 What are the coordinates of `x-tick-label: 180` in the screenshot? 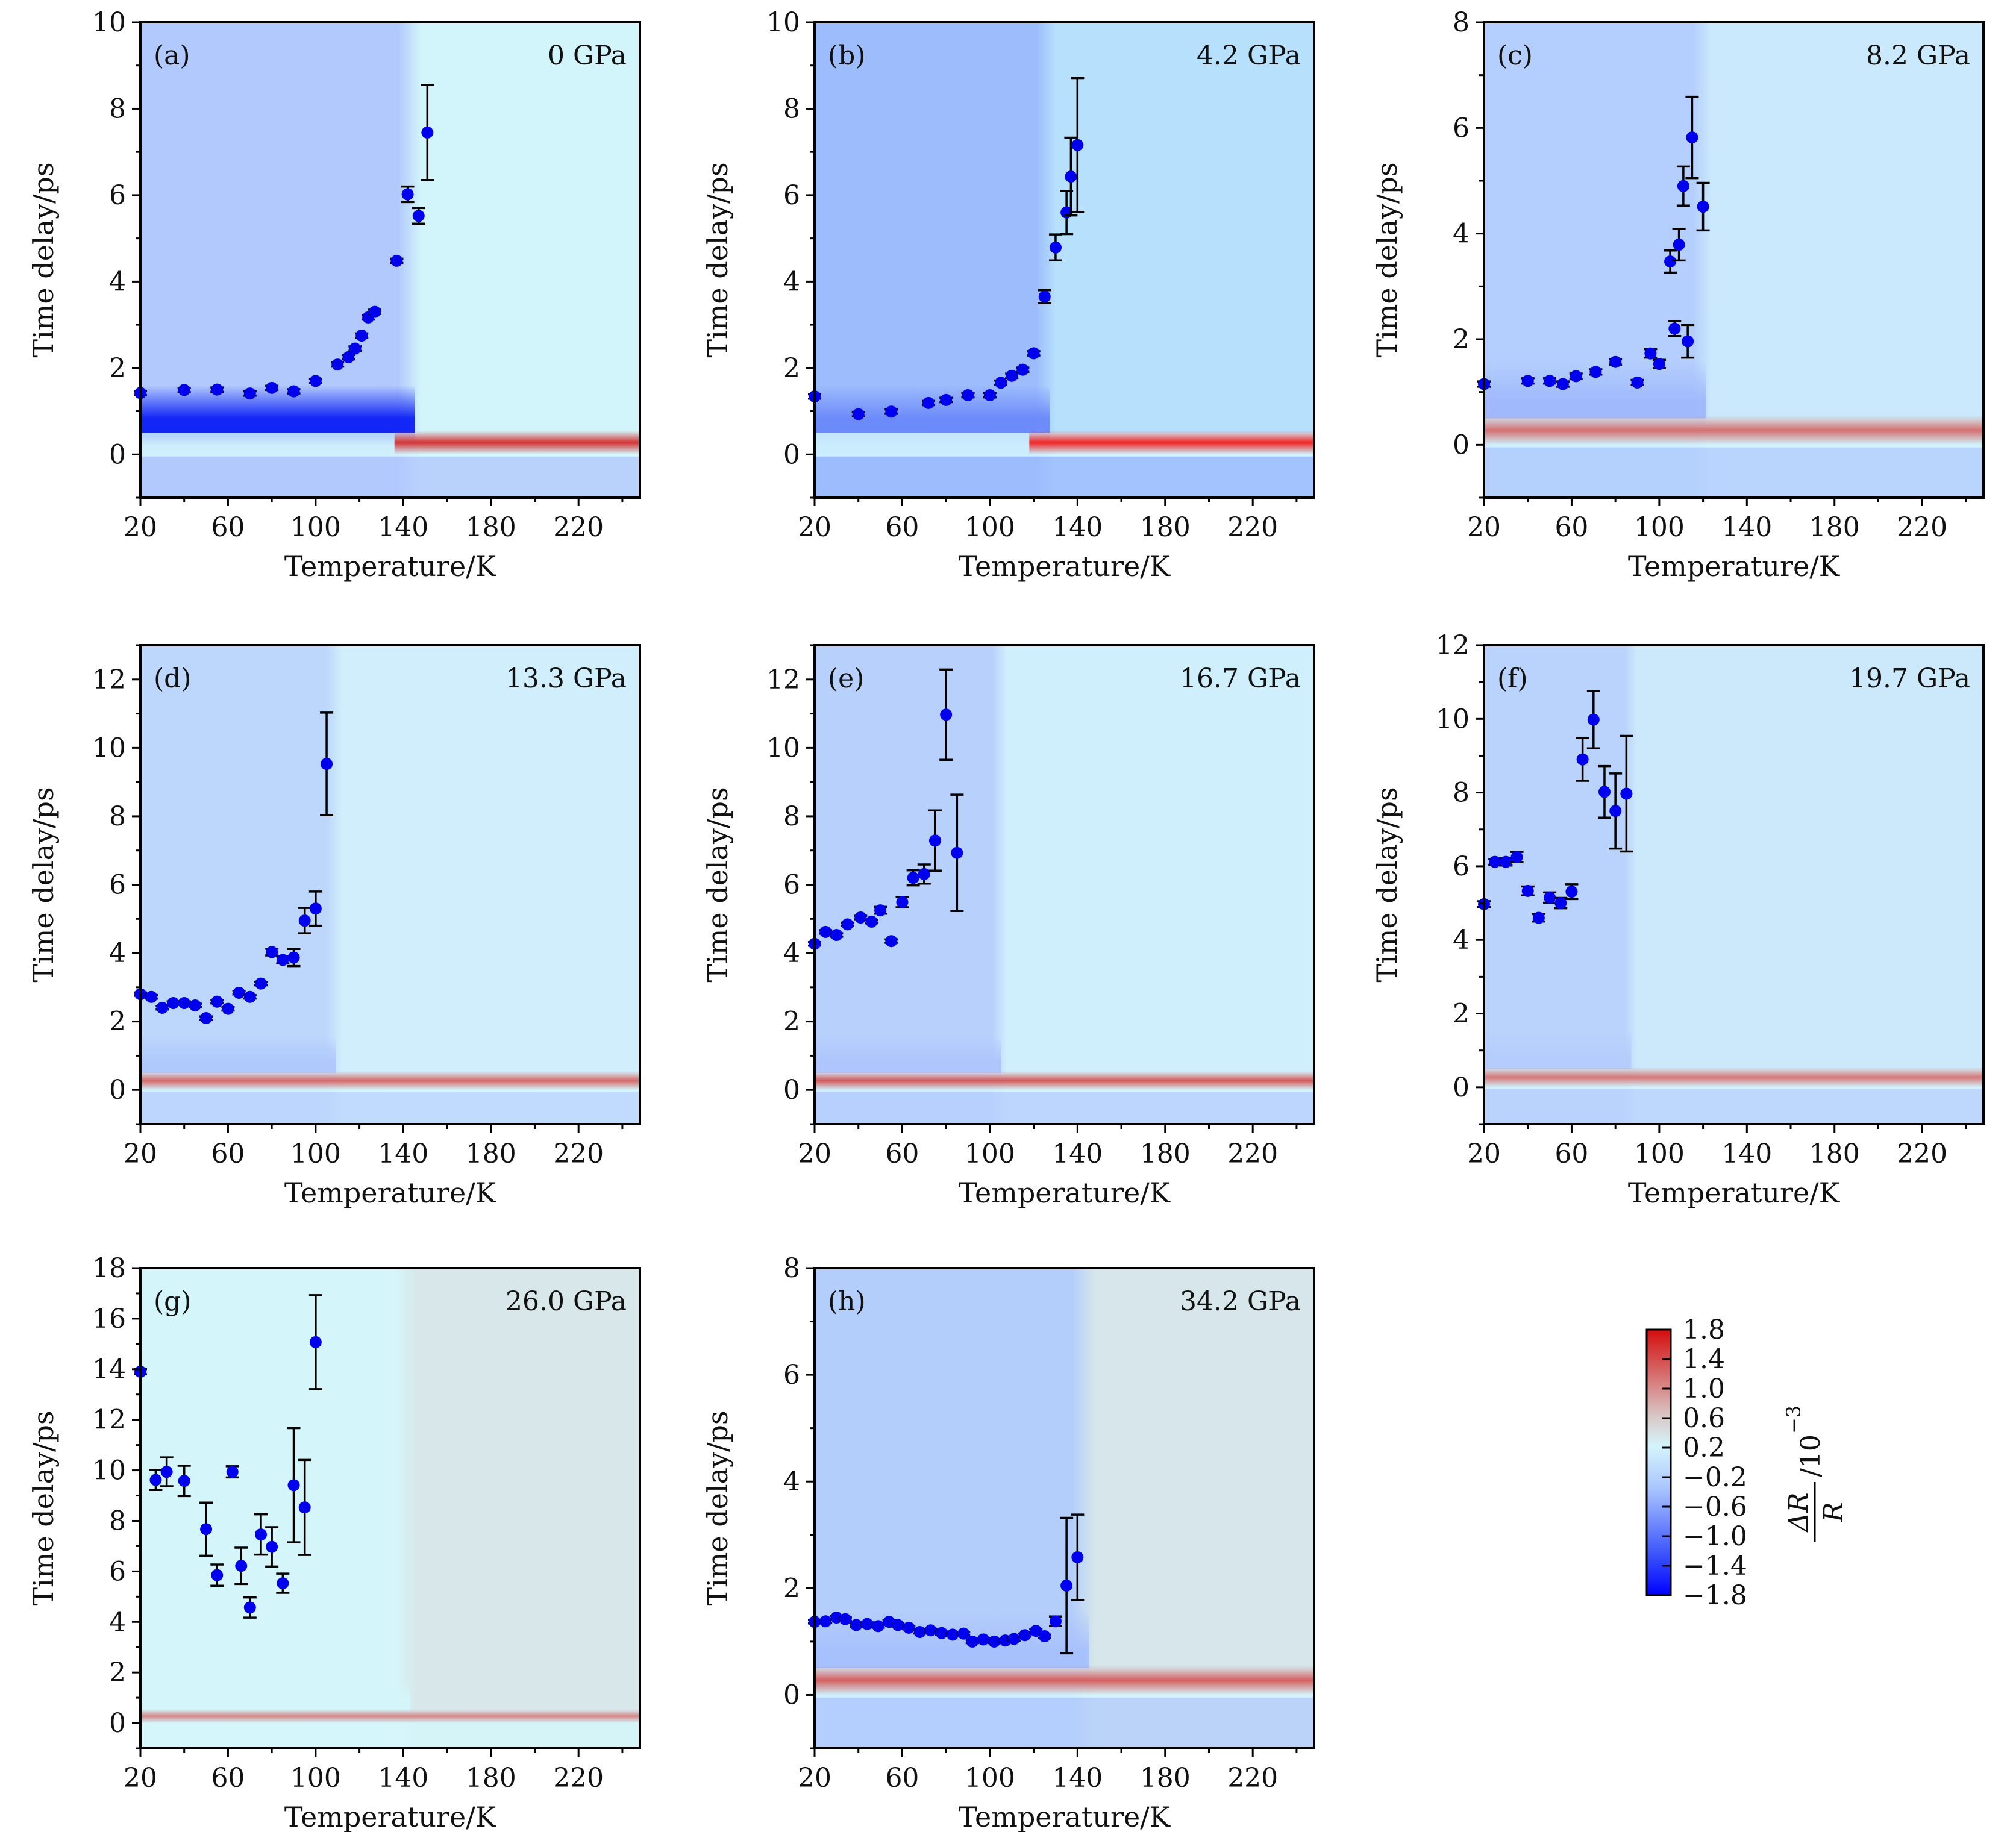 It's located at (1166, 1778).